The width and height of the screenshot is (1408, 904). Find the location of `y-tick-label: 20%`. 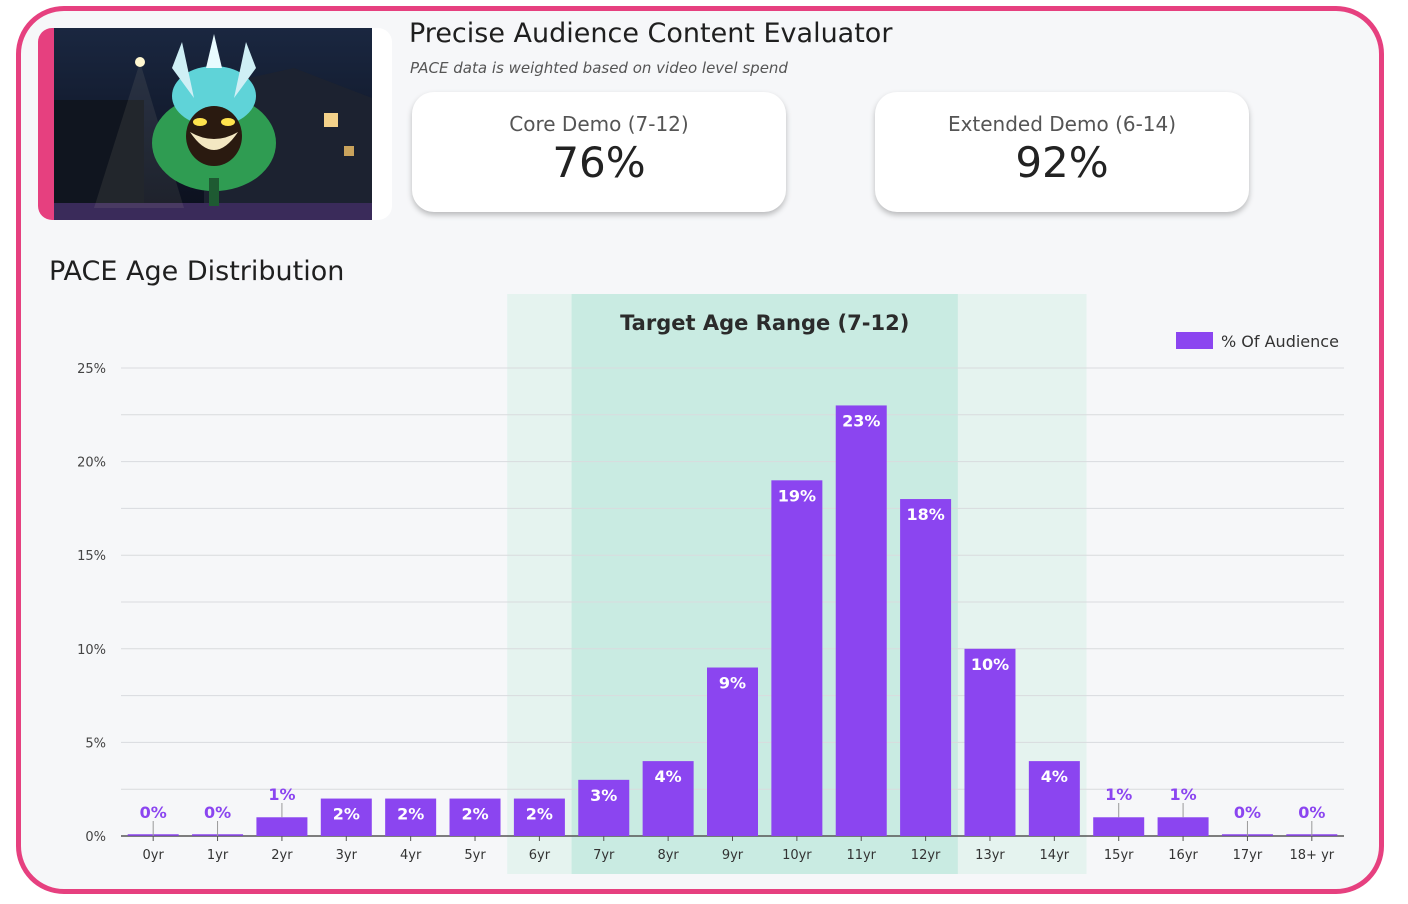

y-tick-label: 20% is located at coordinates (91, 463).